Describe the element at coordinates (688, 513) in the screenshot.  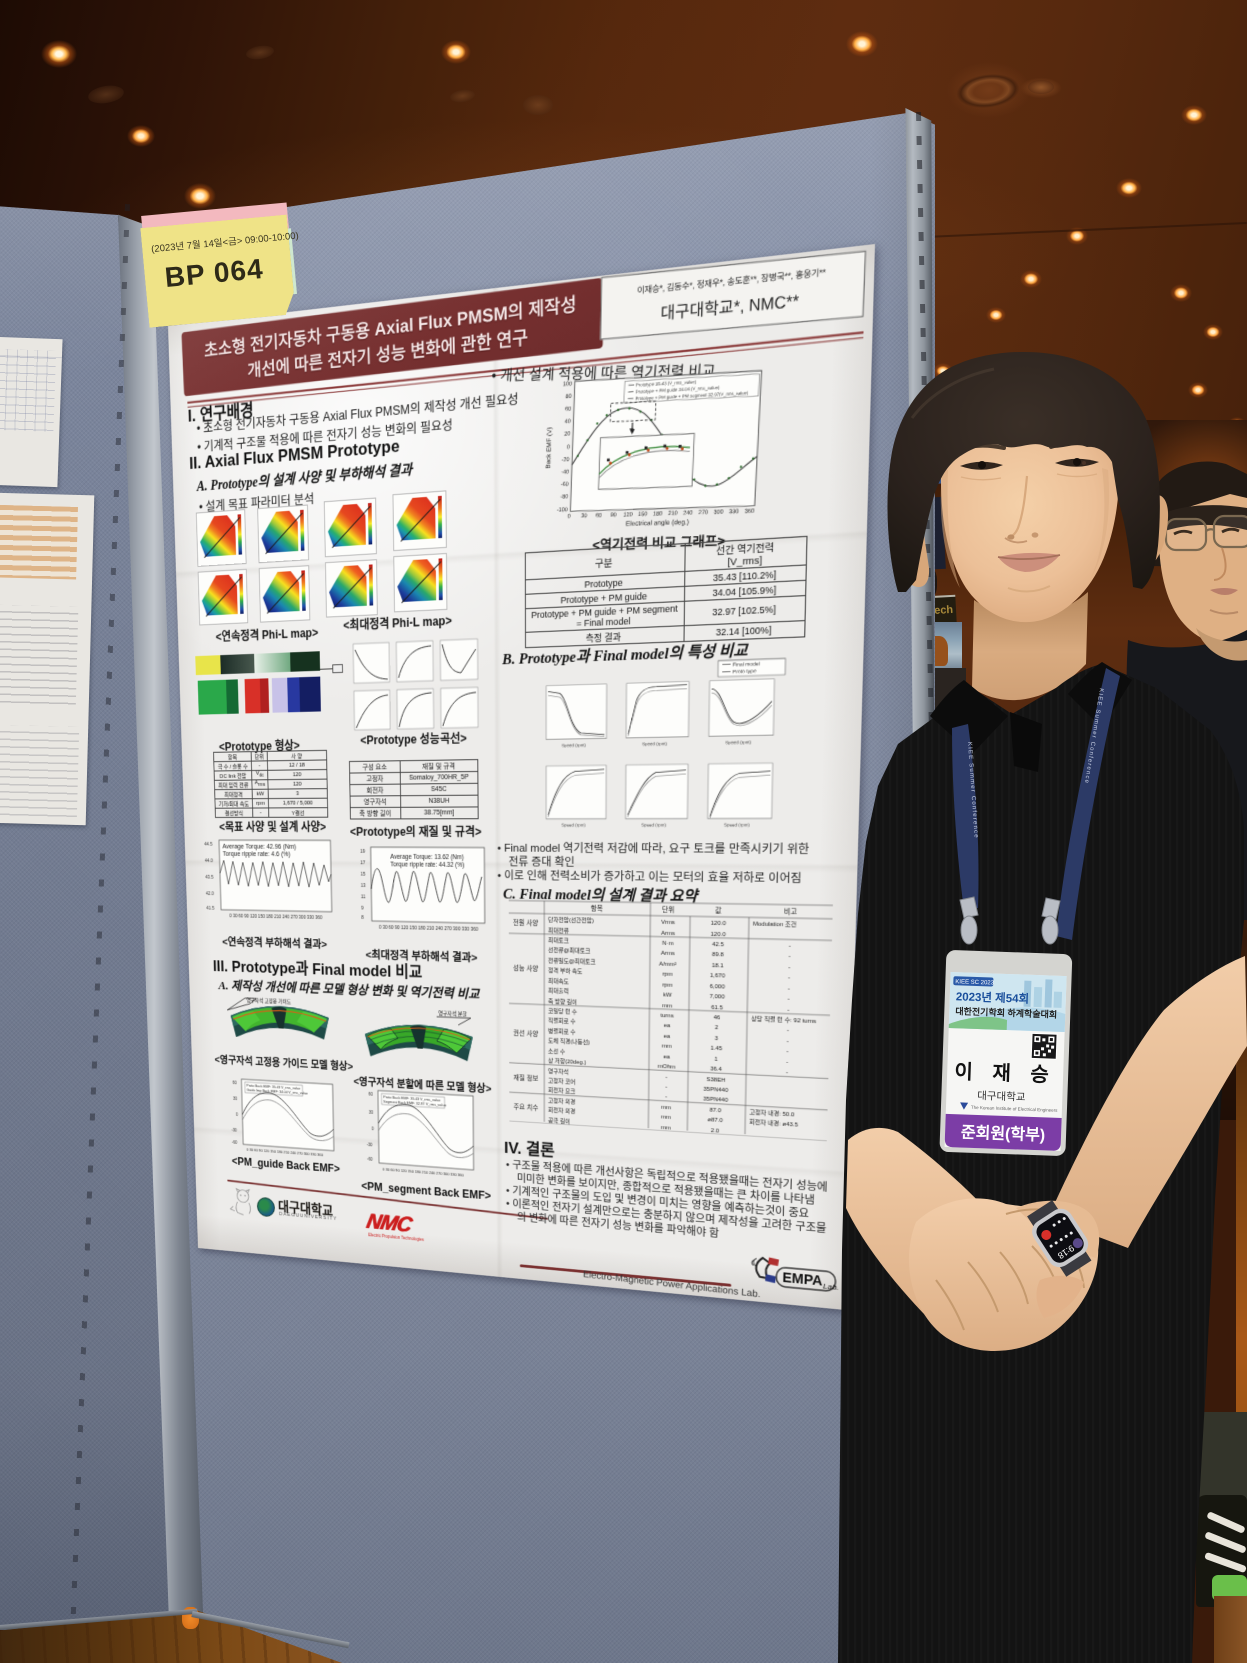
I see `svg-text: 240` at that location.